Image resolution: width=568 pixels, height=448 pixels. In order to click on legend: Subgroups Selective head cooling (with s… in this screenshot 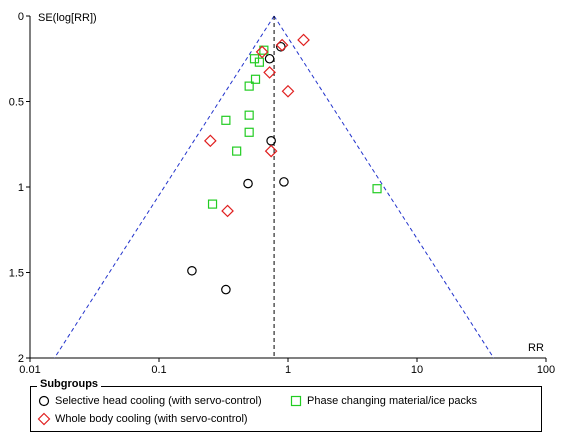, I will do `click(286, 405)`.